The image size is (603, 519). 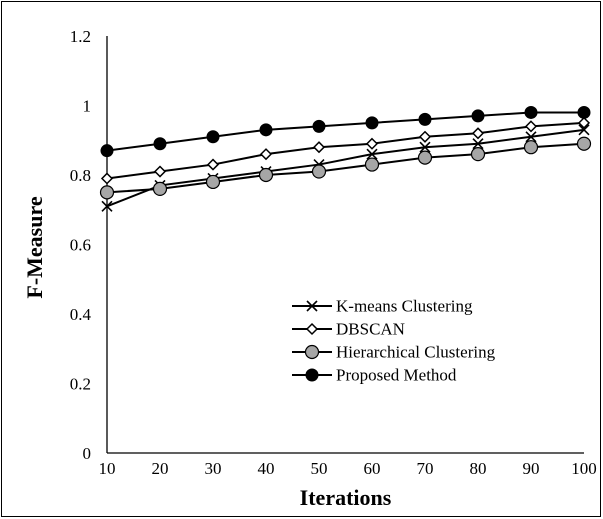 I want to click on y-tick-label: 0.8, so click(x=80, y=175).